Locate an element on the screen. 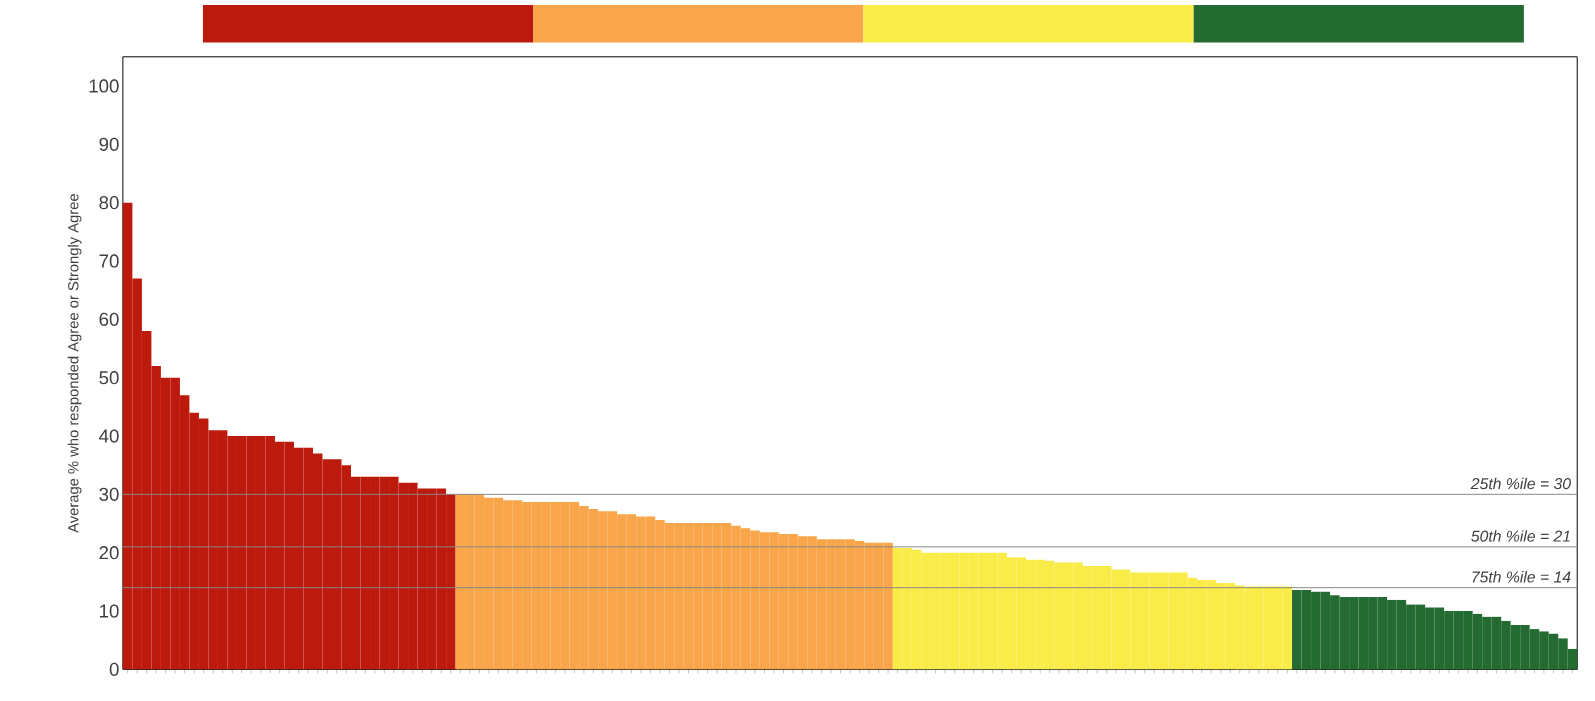  y-tick-label: 60 is located at coordinates (109, 319).